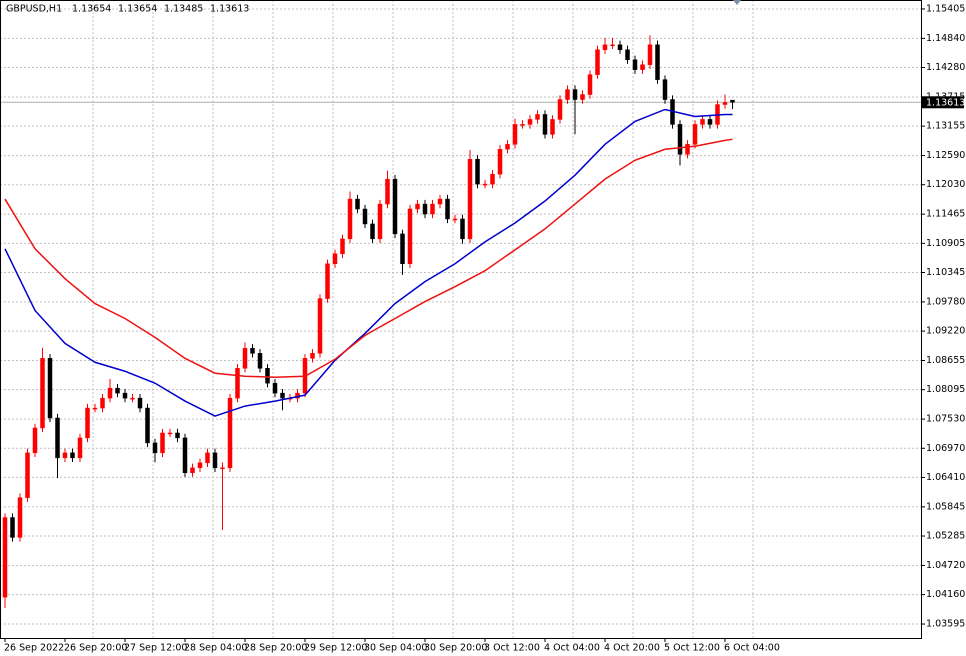 The image size is (966, 656). I want to click on y-tick-label: 1.13155, so click(945, 126).